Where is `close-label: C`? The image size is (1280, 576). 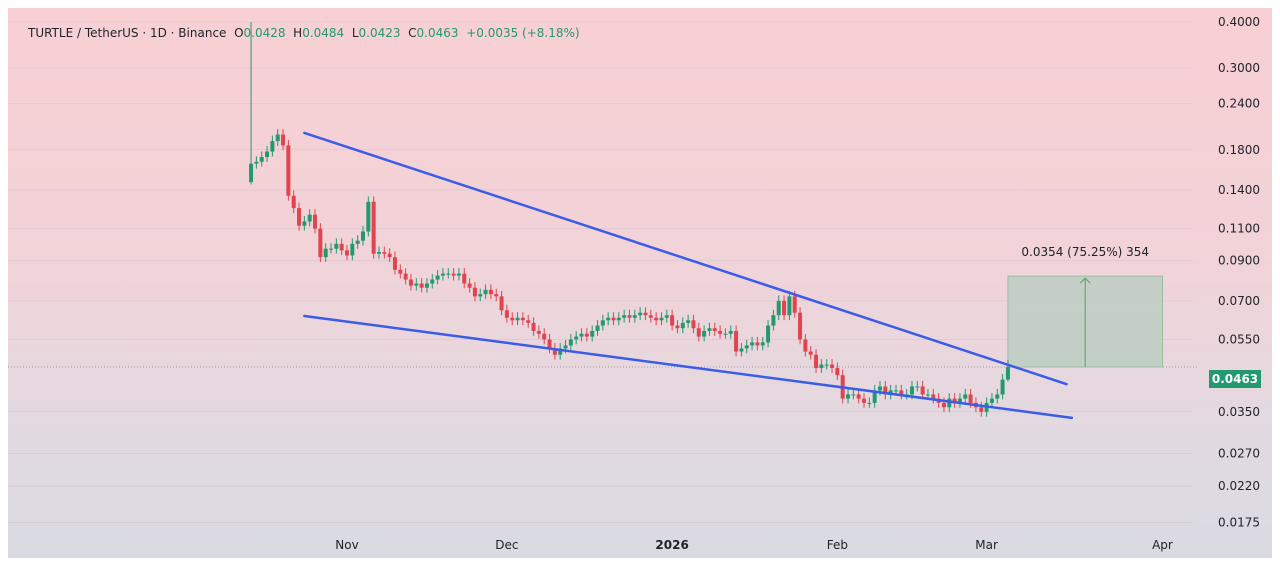
close-label: C is located at coordinates (412, 33).